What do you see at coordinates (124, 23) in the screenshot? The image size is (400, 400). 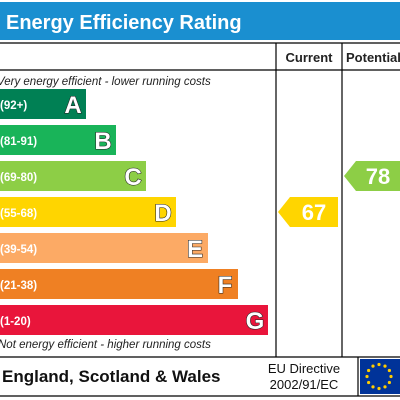 I see `chart-title: Energy Efficiency Rating` at bounding box center [124, 23].